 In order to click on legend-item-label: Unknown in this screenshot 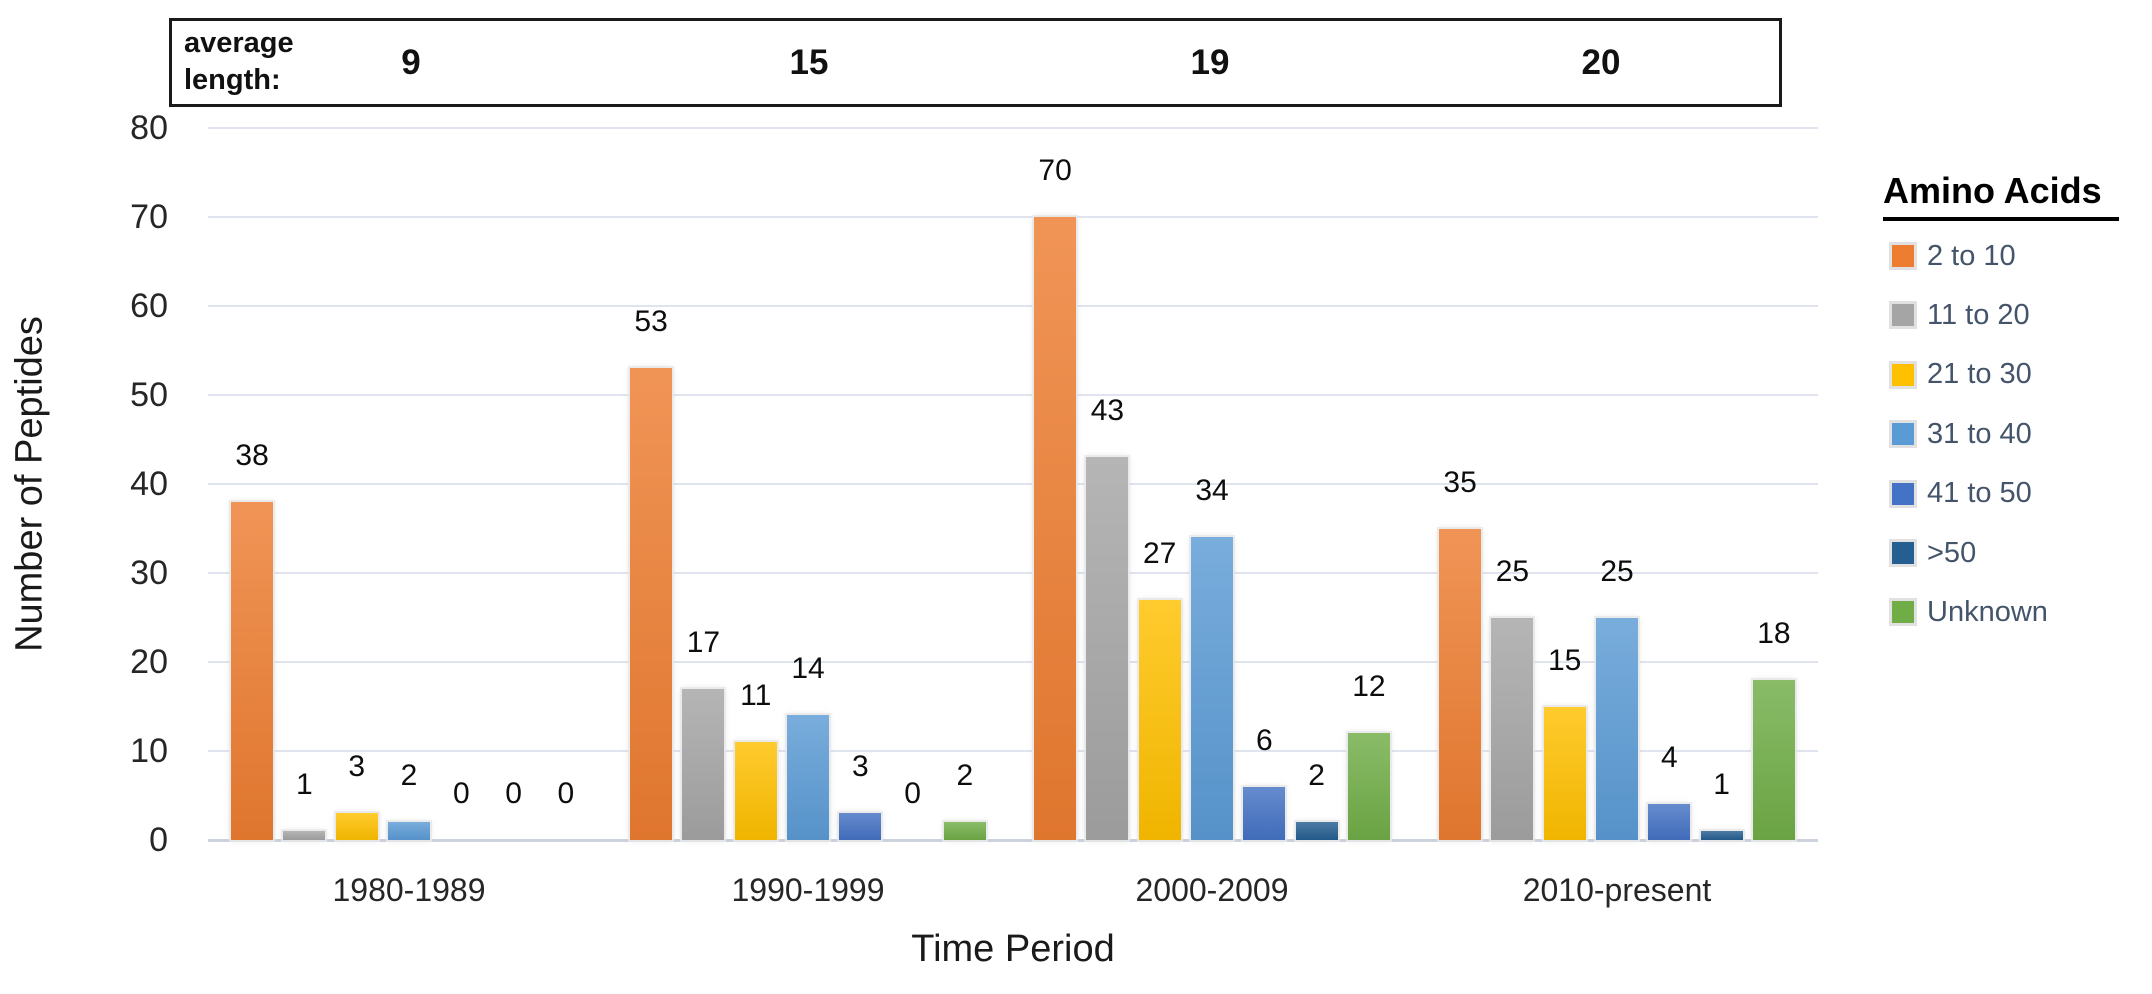, I will do `click(1987, 611)`.